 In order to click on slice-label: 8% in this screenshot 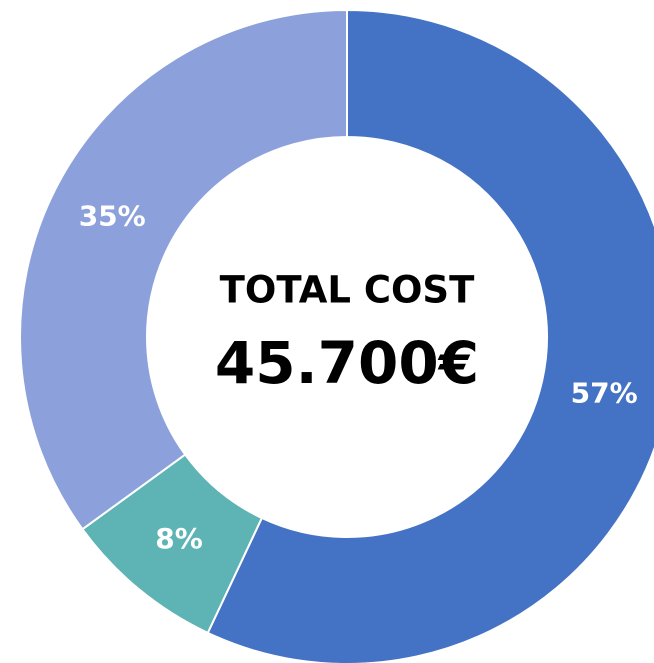, I will do `click(179, 538)`.